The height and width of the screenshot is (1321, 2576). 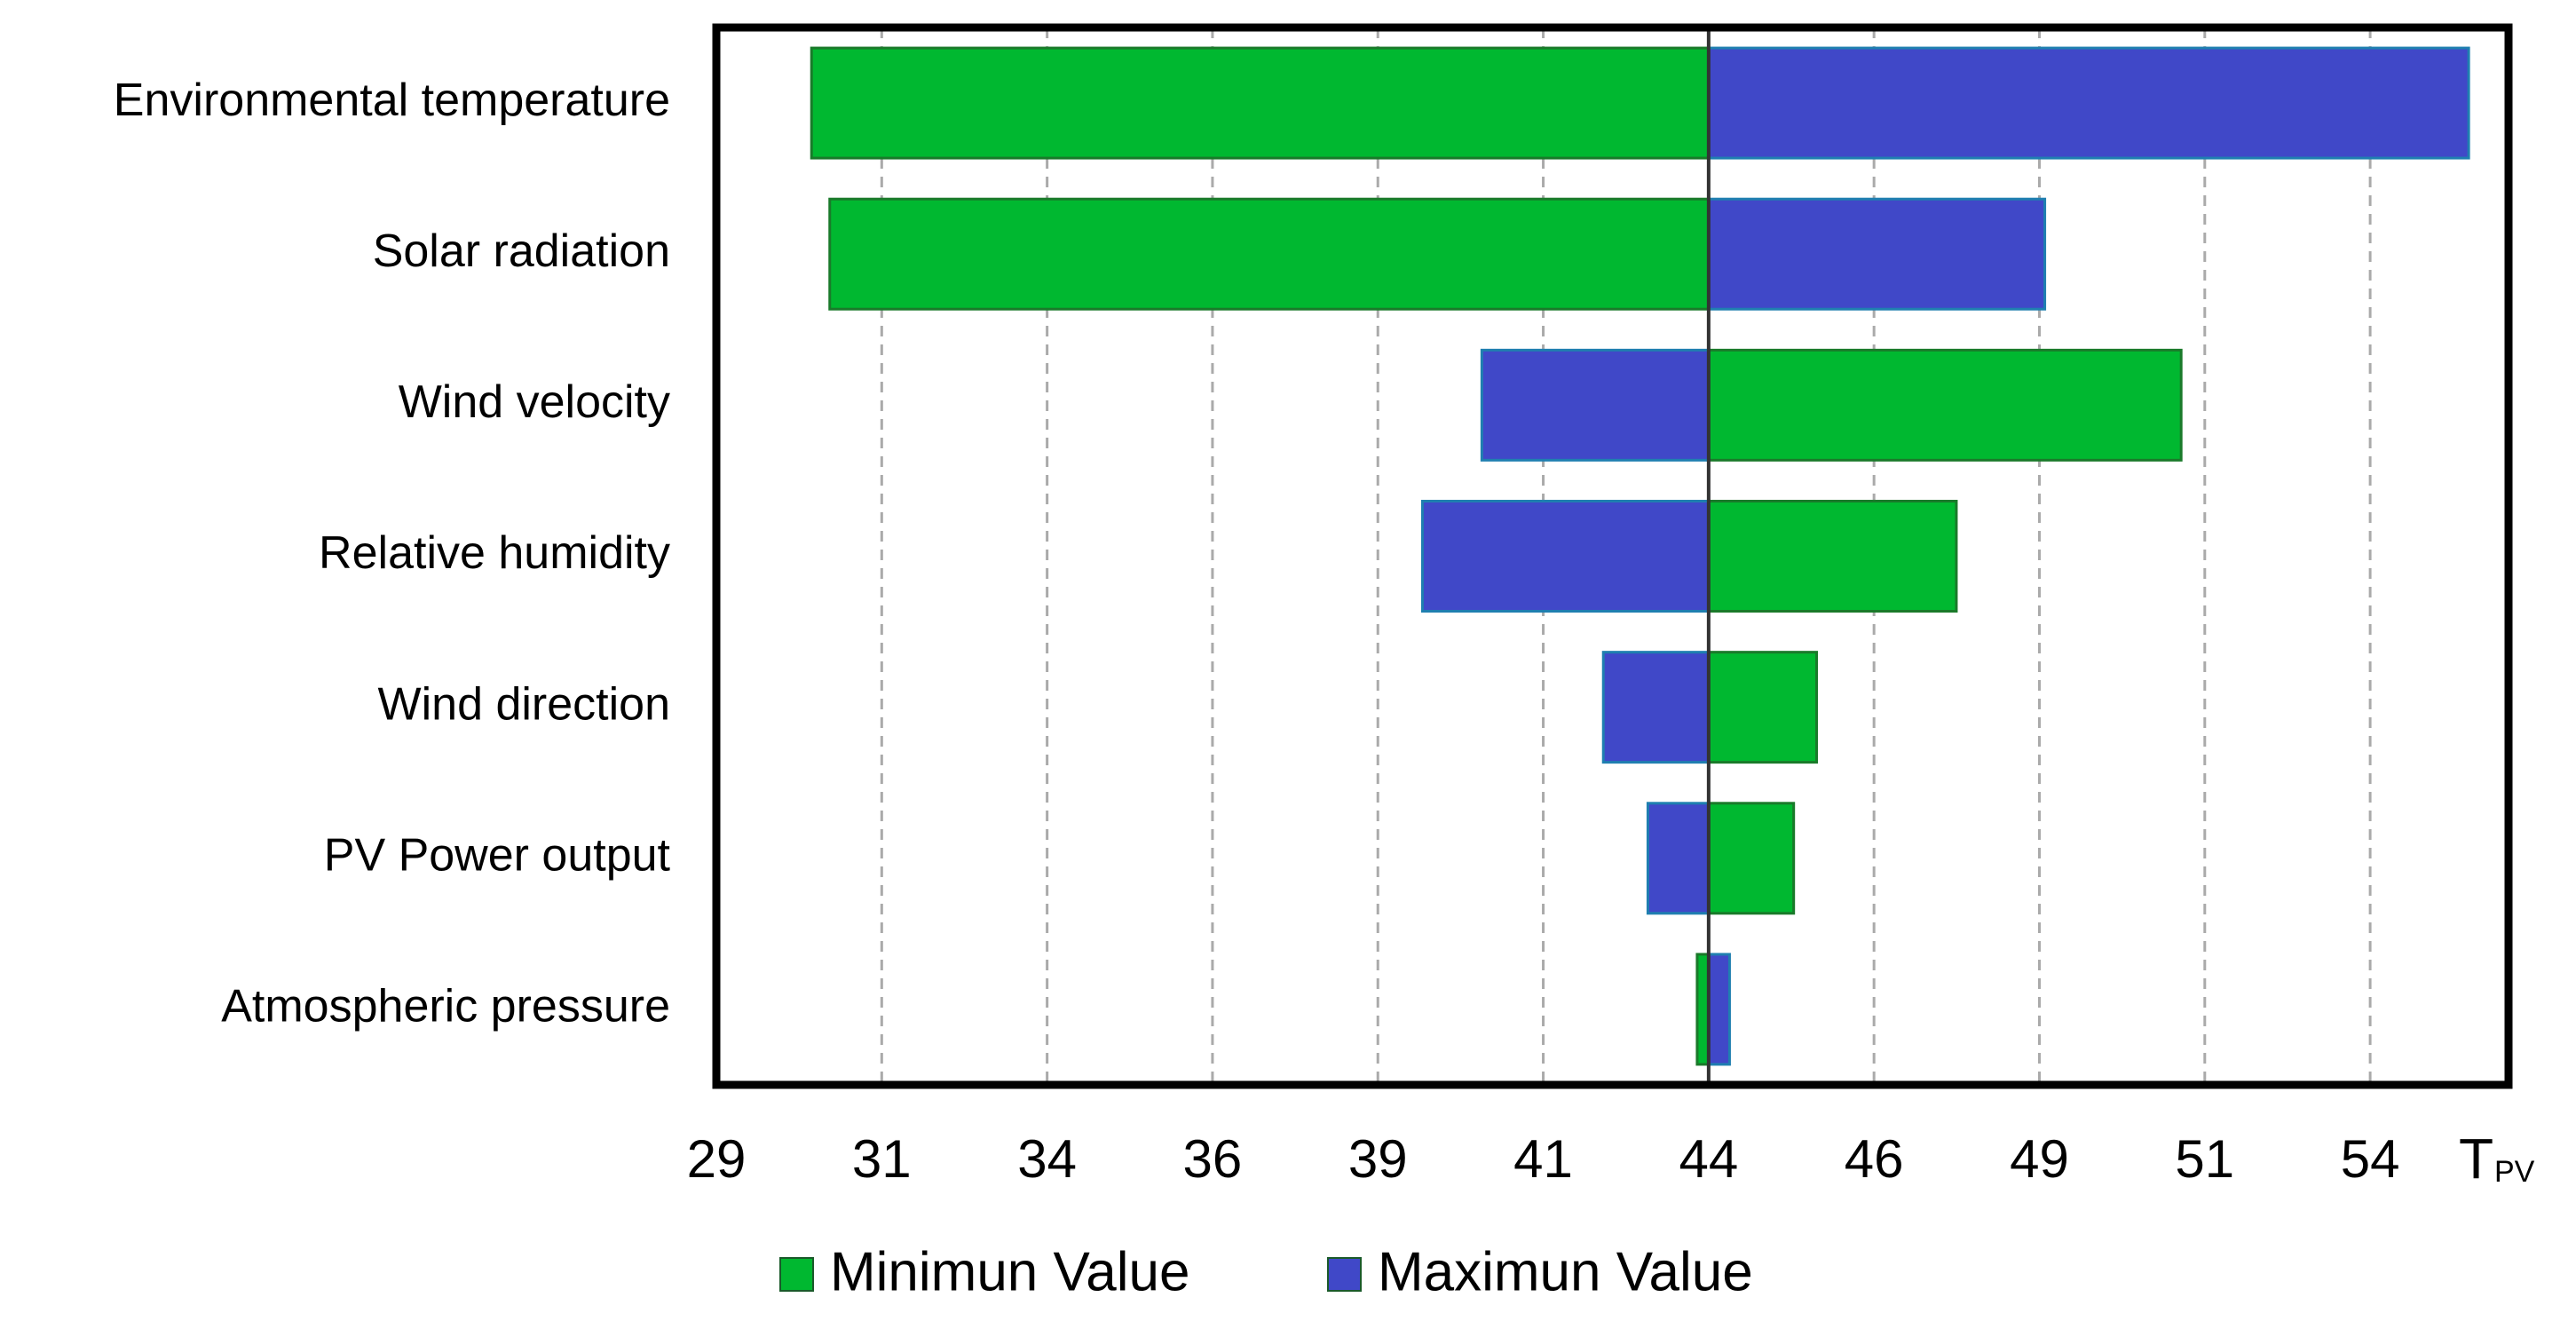 What do you see at coordinates (2039, 1159) in the screenshot?
I see `x-tick-label: 49` at bounding box center [2039, 1159].